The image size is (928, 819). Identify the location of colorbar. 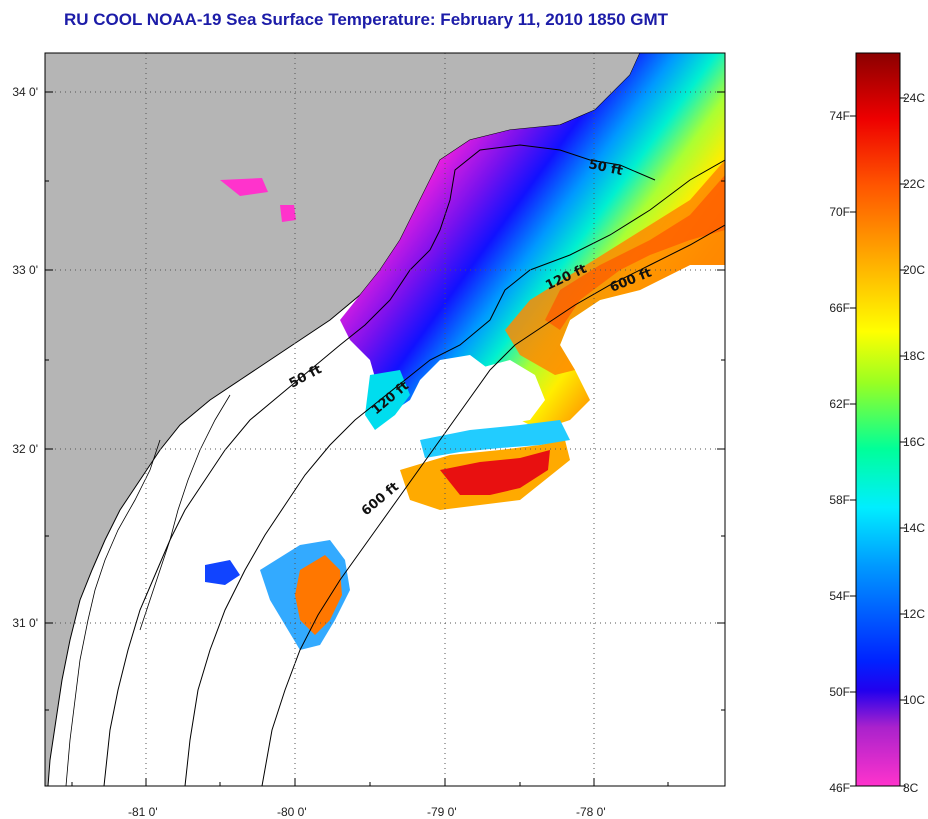
(878, 419).